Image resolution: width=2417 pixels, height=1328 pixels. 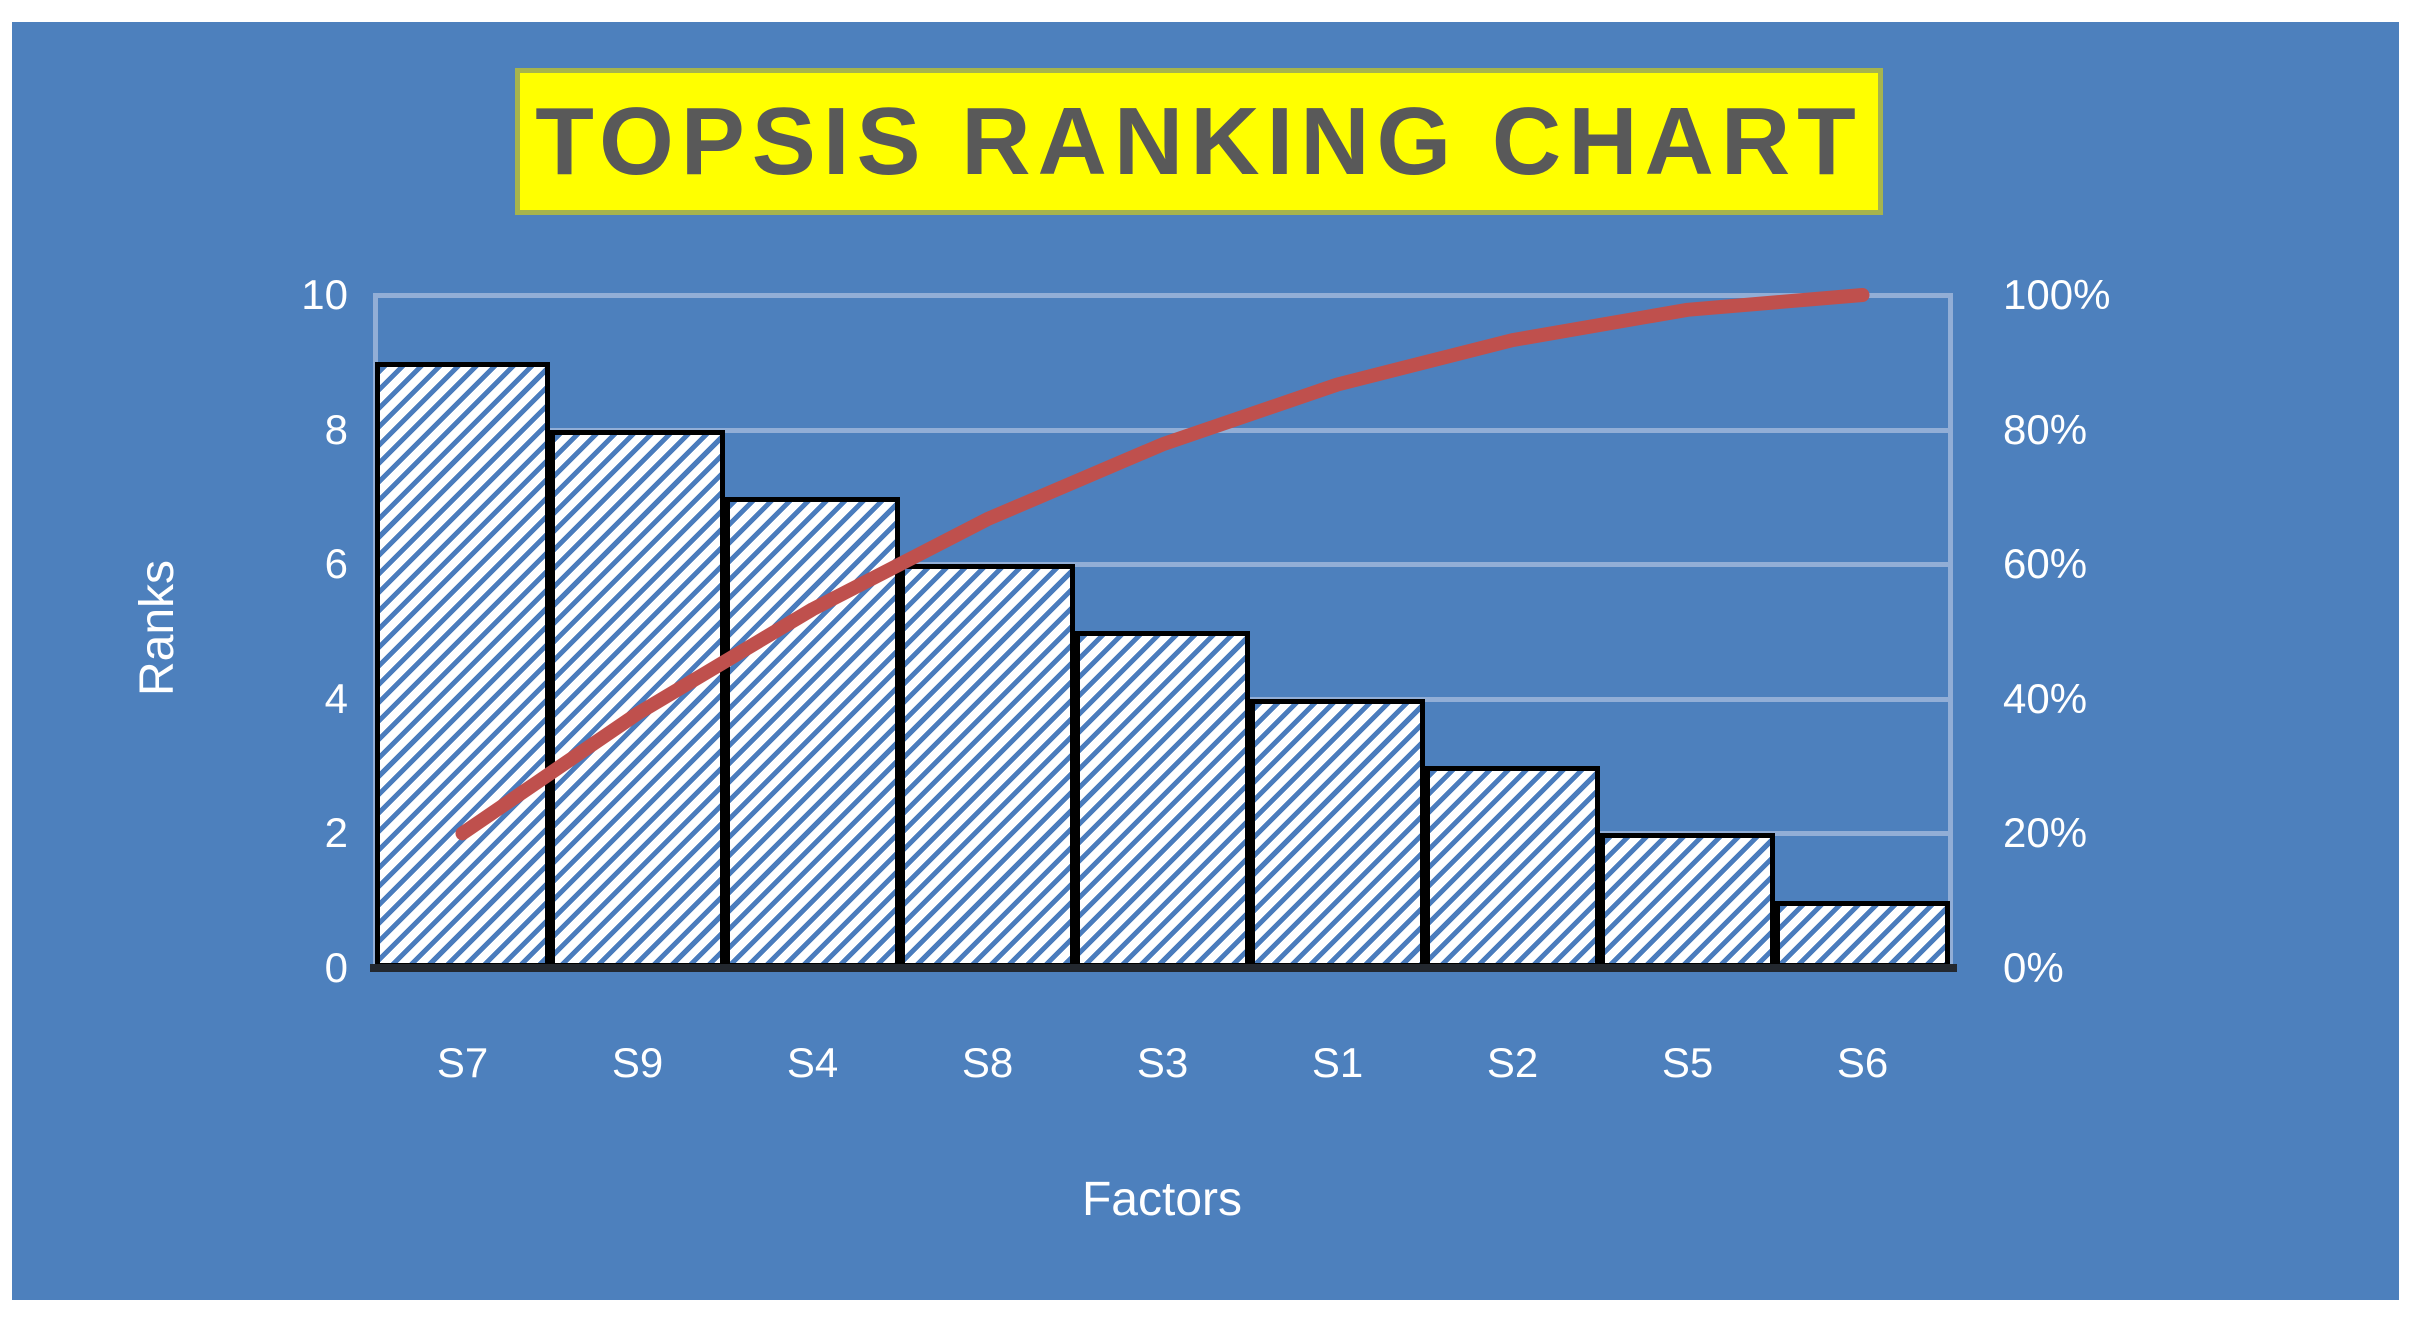 What do you see at coordinates (1687, 900) in the screenshot?
I see `bar-s5` at bounding box center [1687, 900].